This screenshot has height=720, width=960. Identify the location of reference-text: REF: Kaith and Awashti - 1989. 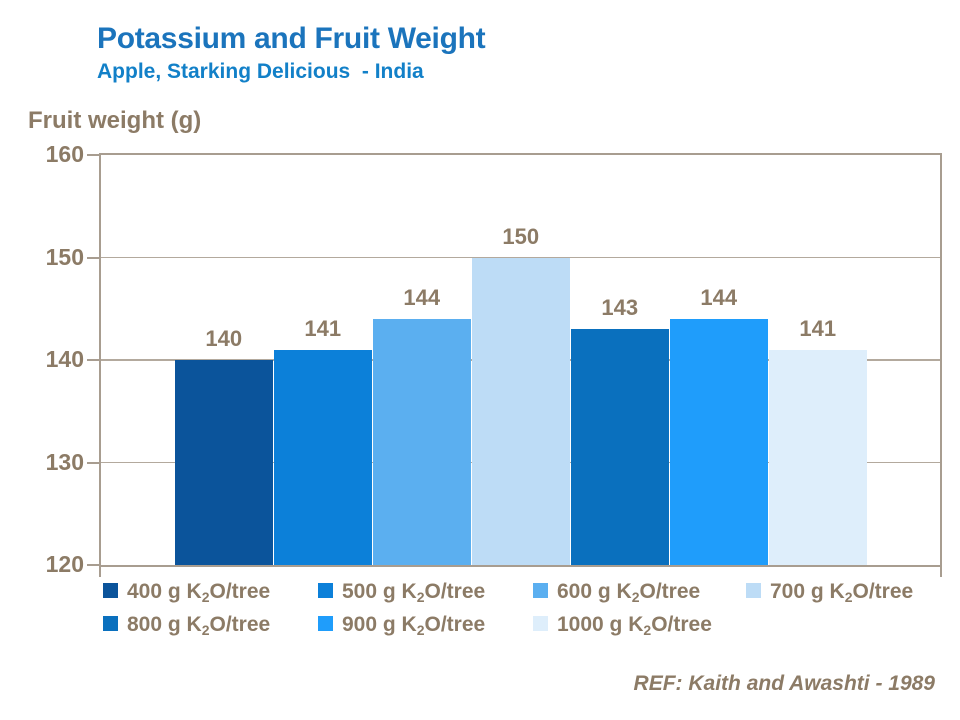
(784, 683).